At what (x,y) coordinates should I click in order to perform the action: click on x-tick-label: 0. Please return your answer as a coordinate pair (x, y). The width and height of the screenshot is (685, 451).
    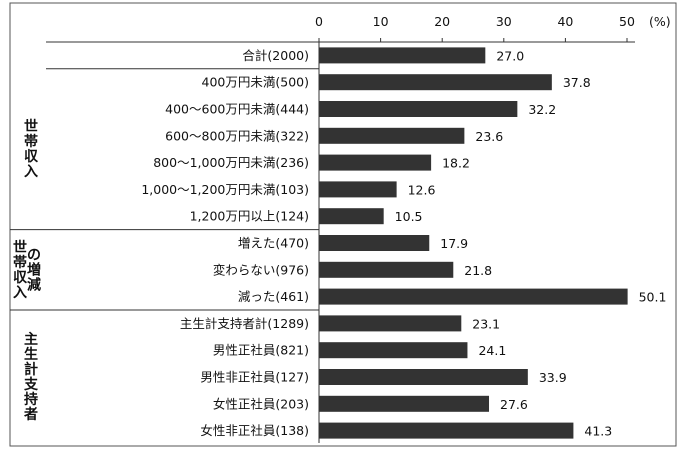
    Looking at the image, I should click on (319, 21).